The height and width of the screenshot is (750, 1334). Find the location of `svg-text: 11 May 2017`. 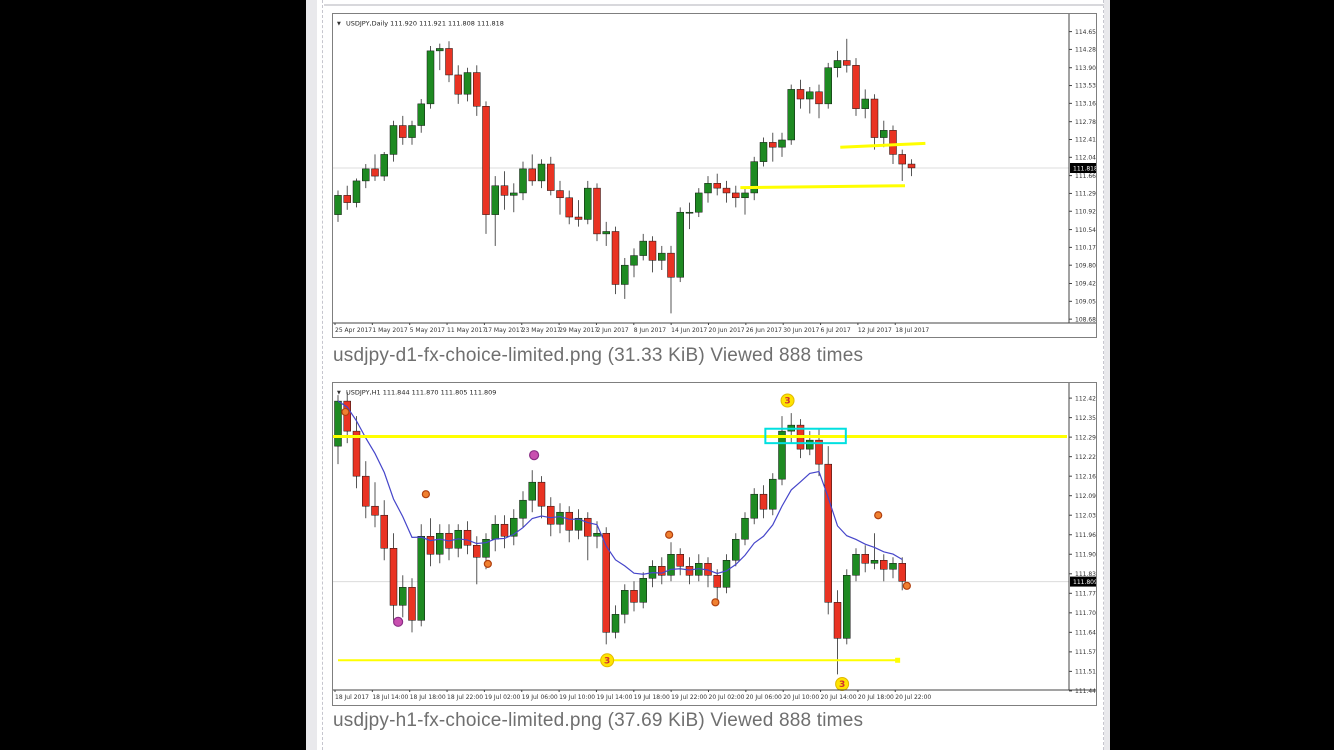

svg-text: 11 May 2017 is located at coordinates (466, 330).